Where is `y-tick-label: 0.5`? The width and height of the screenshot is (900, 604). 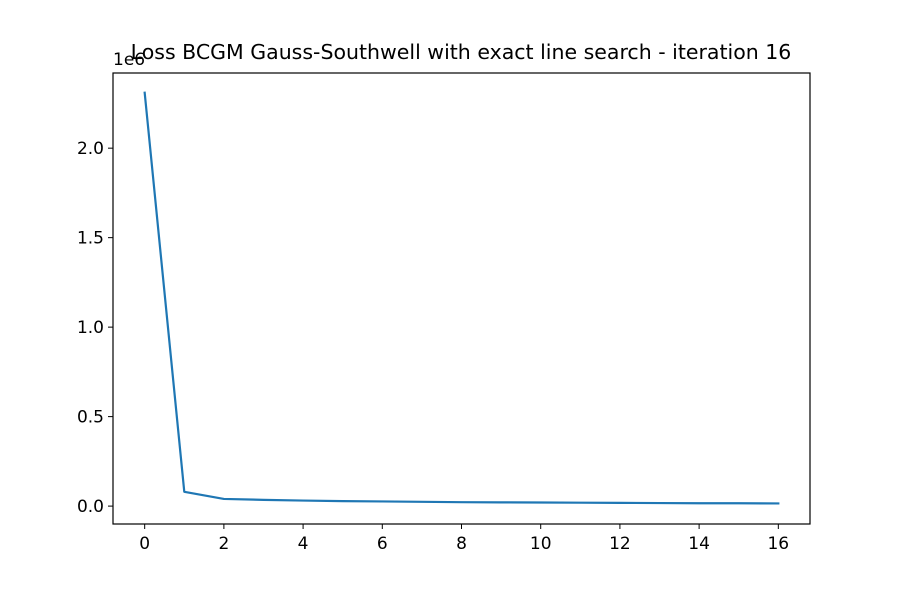
y-tick-label: 0.5 is located at coordinates (90, 418).